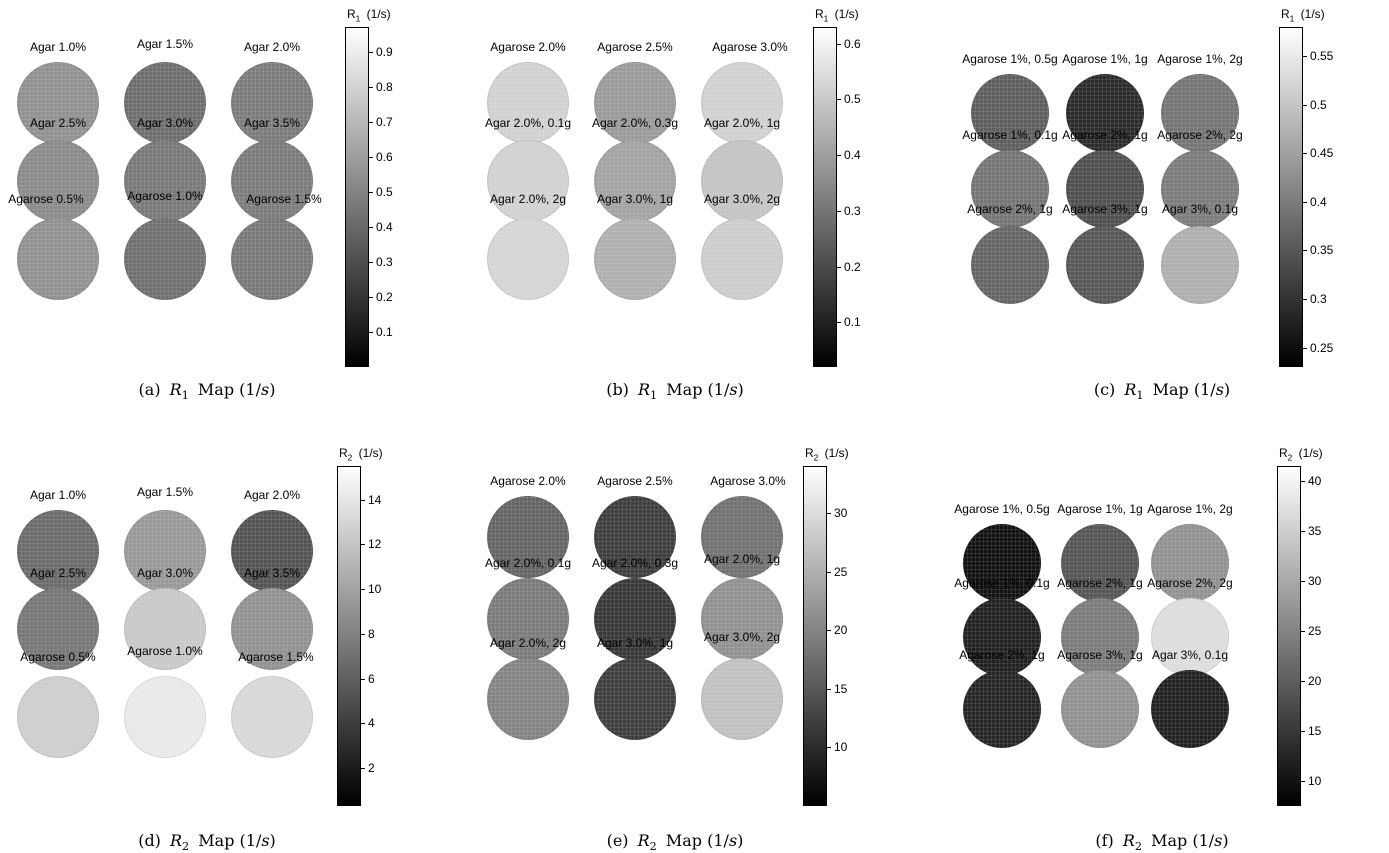 This screenshot has width=1389, height=853. Describe the element at coordinates (165, 123) in the screenshot. I see `sample-label: Agar 3.0%` at that location.